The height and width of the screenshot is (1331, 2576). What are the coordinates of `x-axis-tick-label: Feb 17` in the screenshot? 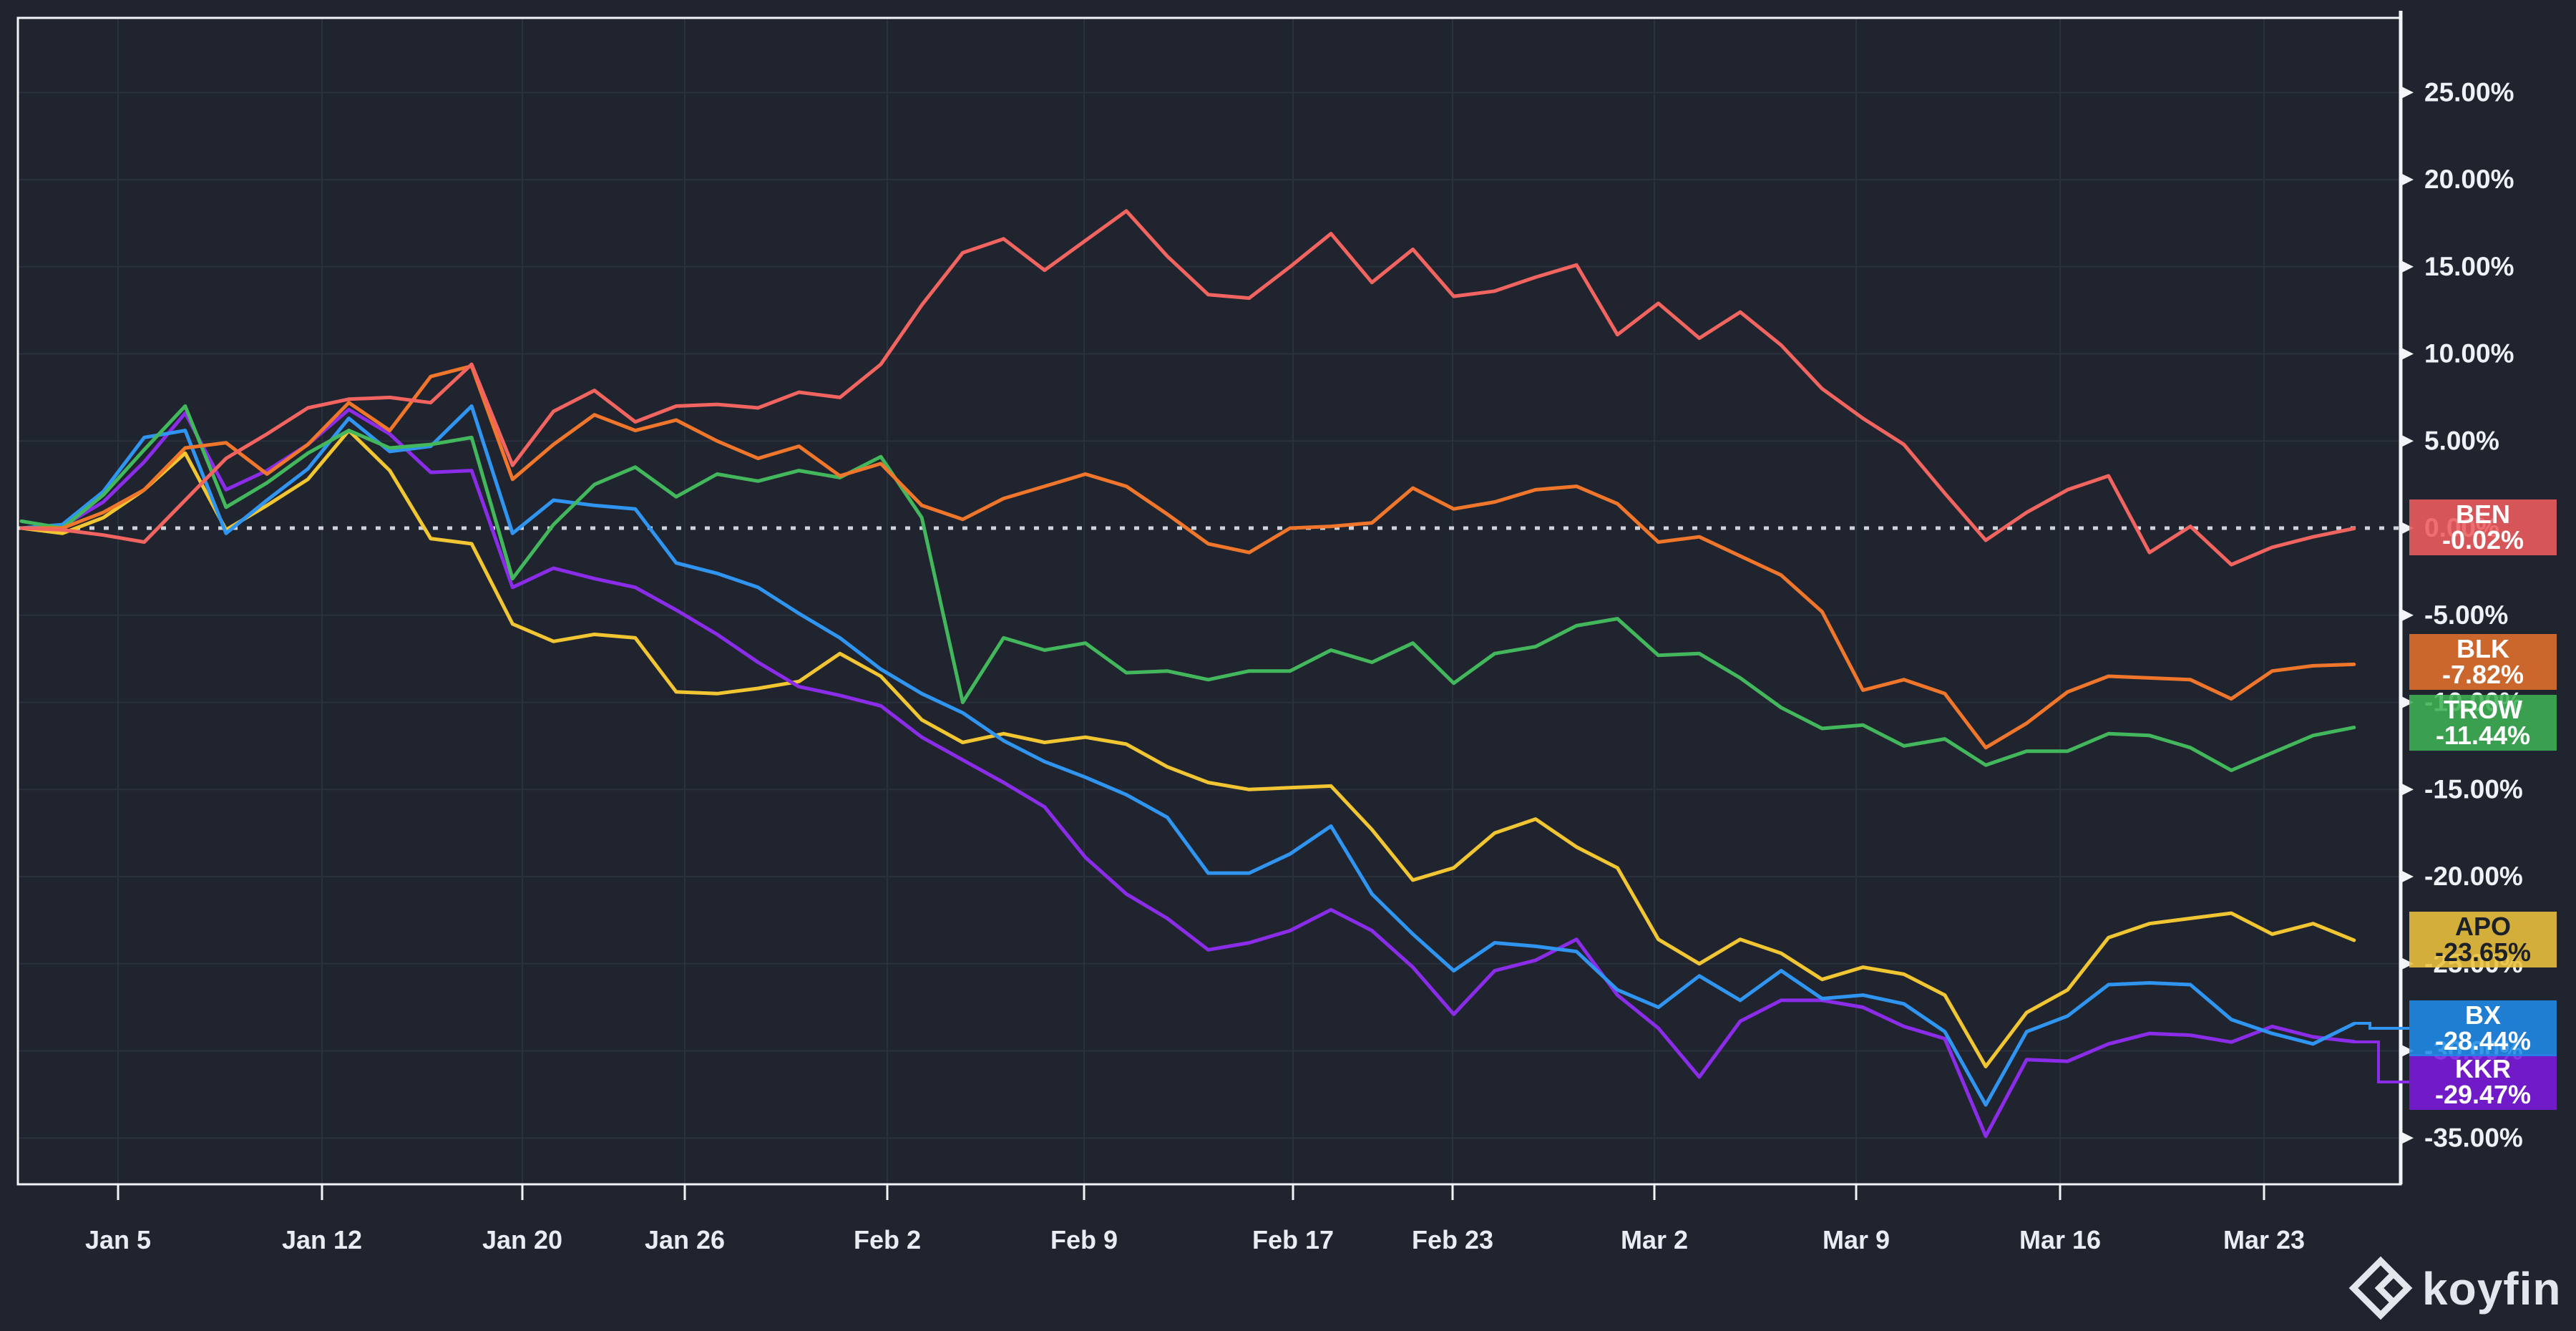 It's located at (1293, 1239).